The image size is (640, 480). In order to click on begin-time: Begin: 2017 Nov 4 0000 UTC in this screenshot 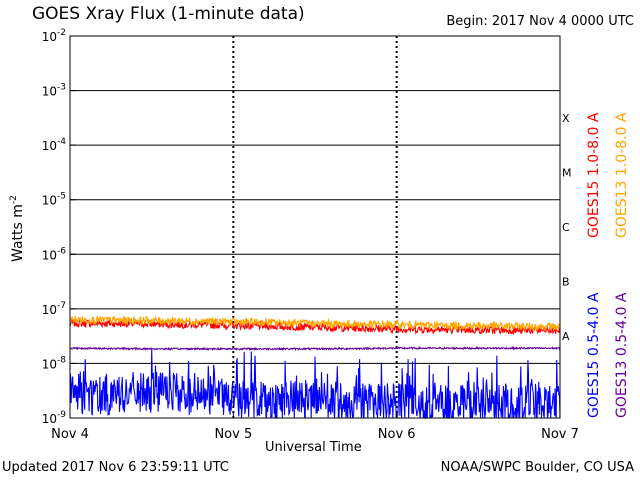, I will do `click(540, 21)`.